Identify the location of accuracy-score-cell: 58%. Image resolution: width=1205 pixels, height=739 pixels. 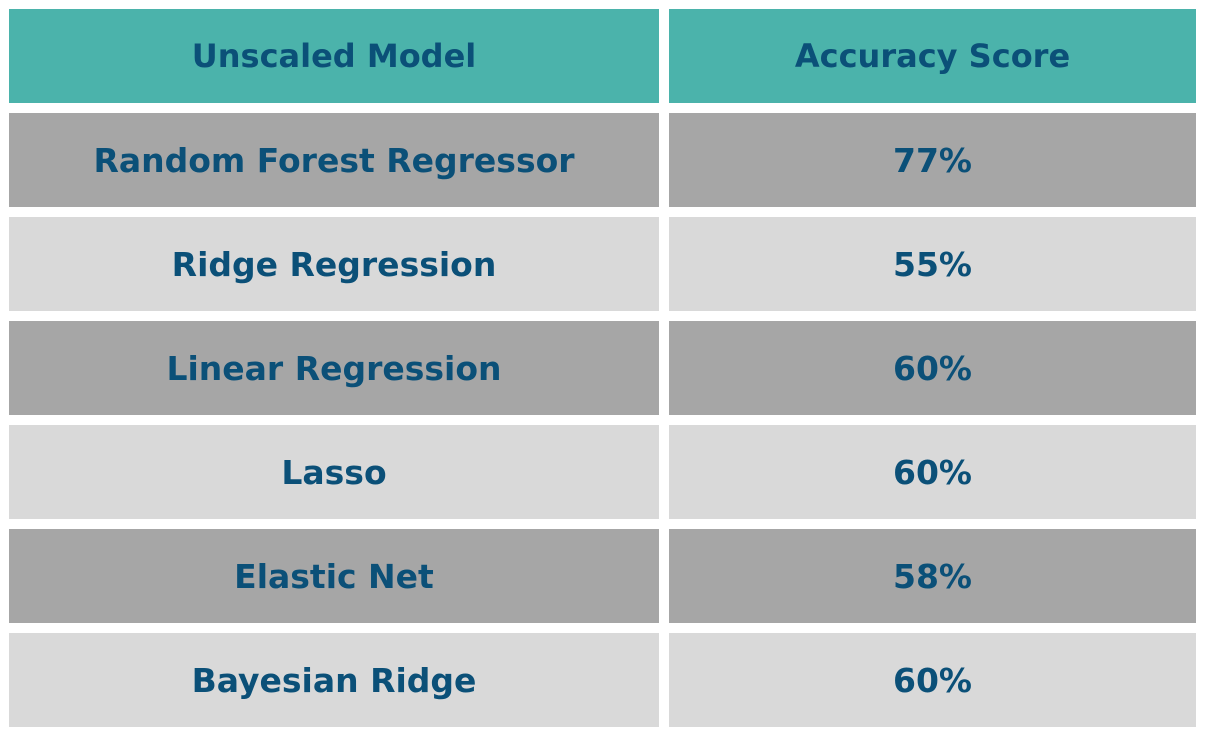
(932, 576).